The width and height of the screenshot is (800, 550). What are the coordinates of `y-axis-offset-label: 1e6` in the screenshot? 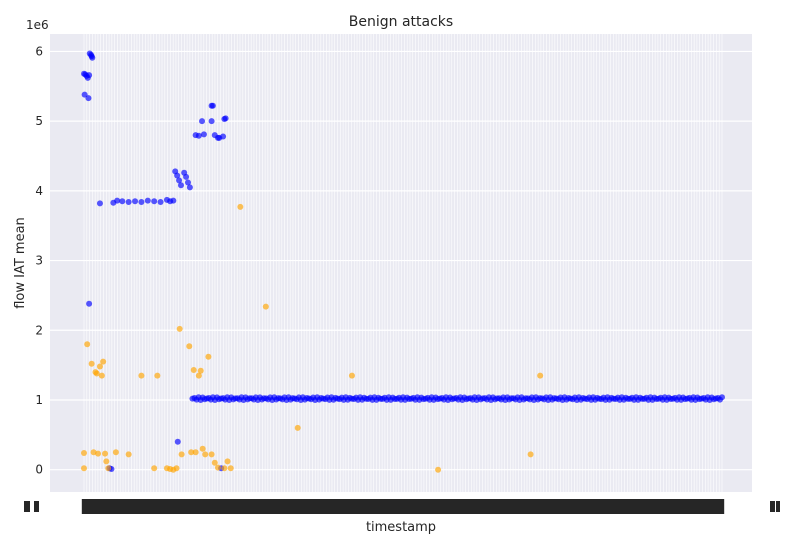 It's located at (37, 25).